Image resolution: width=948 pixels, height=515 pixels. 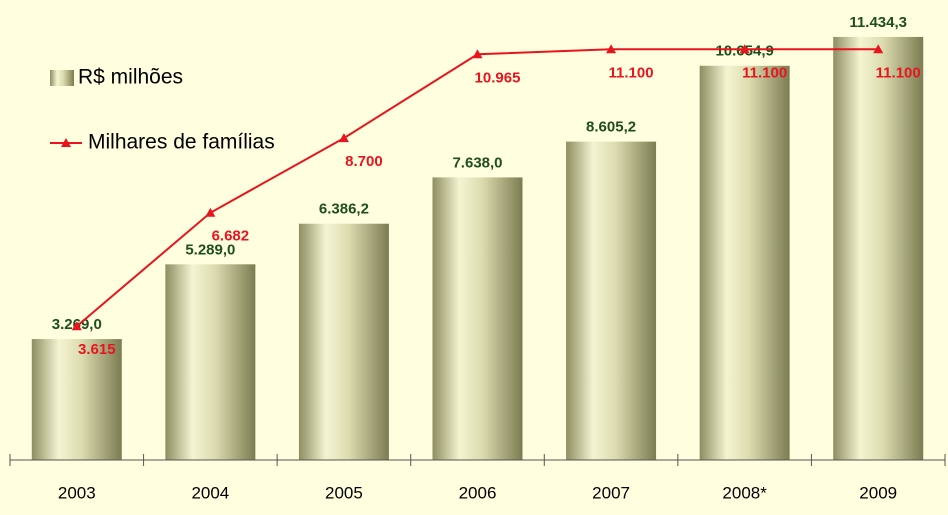 What do you see at coordinates (344, 209) in the screenshot?
I see `bar-value-label: 6.386,2` at bounding box center [344, 209].